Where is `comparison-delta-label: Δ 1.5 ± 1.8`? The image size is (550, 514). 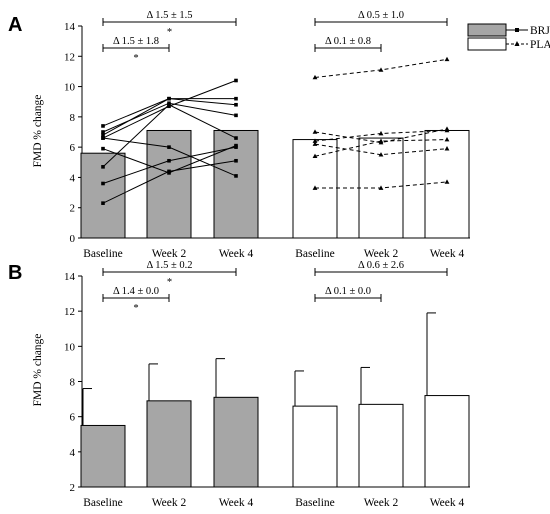 comparison-delta-label: Δ 1.5 ± 1.8 is located at coordinates (136, 41).